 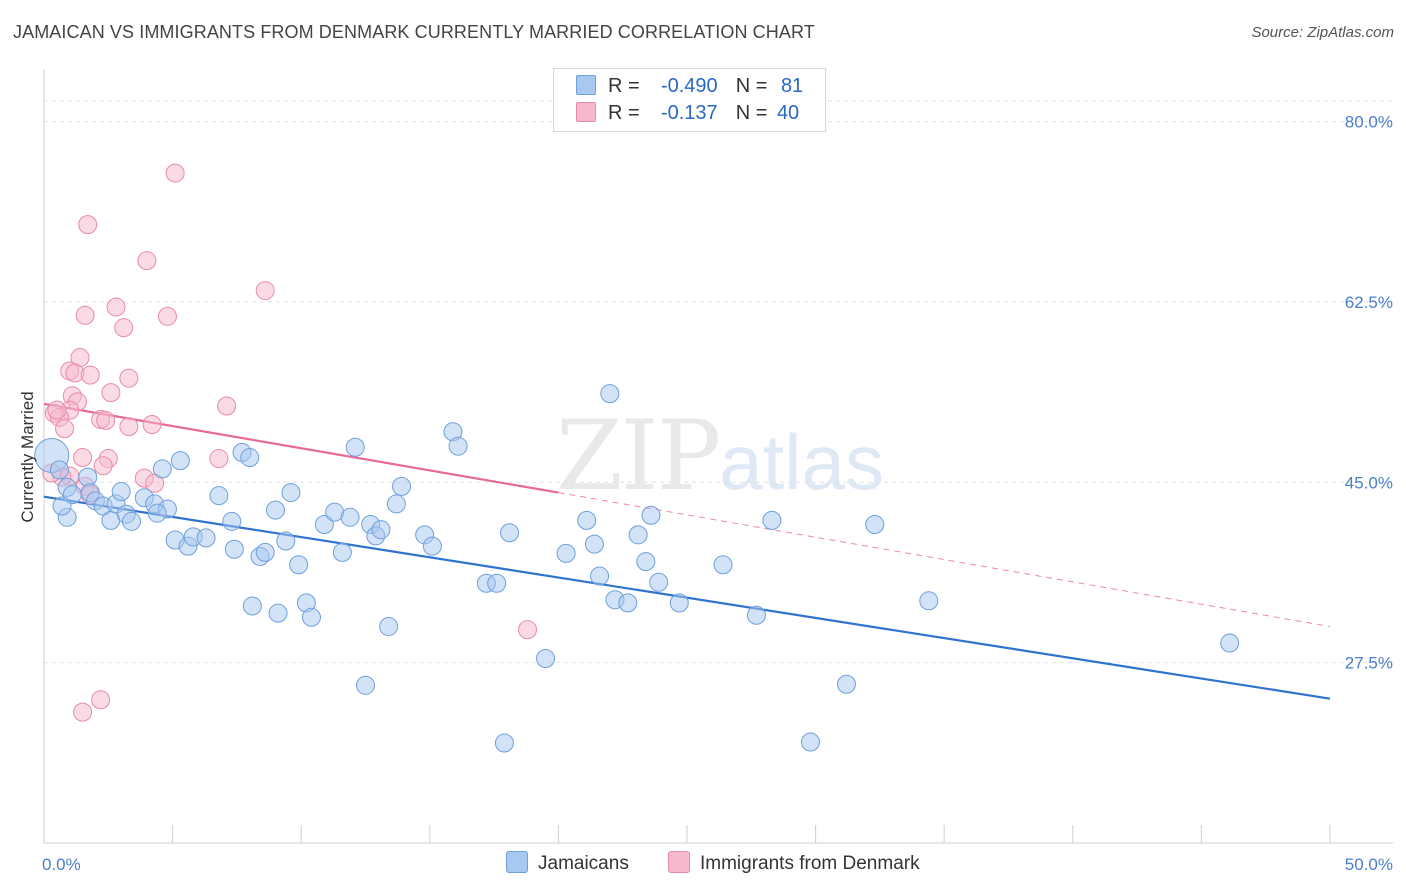 What do you see at coordinates (586, 85) in the screenshot?
I see `legend-swatch-jamaicans` at bounding box center [586, 85].